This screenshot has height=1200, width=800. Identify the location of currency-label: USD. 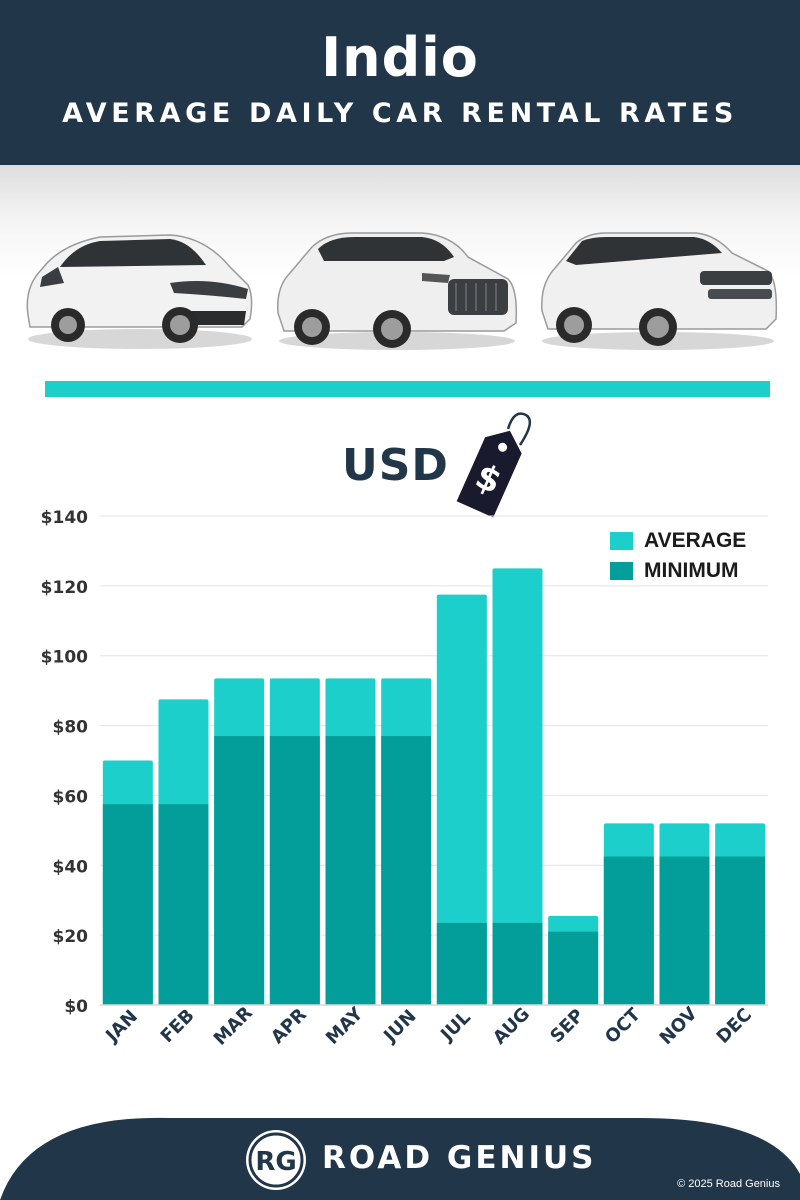
(395, 465).